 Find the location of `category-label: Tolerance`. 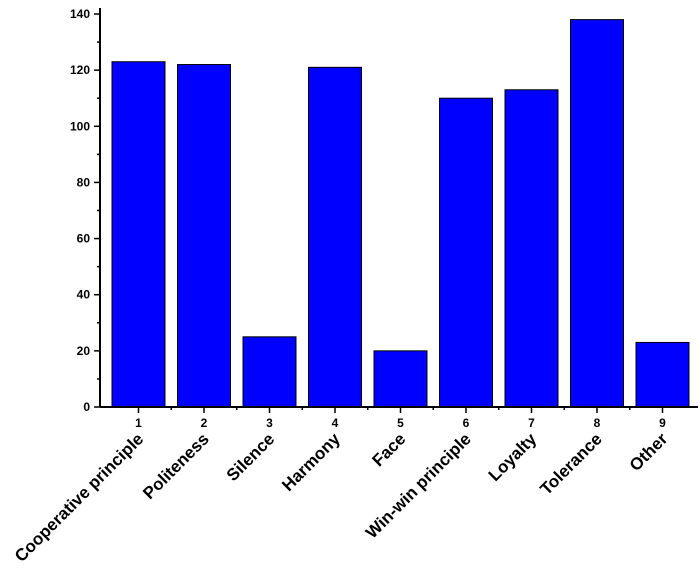

category-label: Tolerance is located at coordinates (570, 463).